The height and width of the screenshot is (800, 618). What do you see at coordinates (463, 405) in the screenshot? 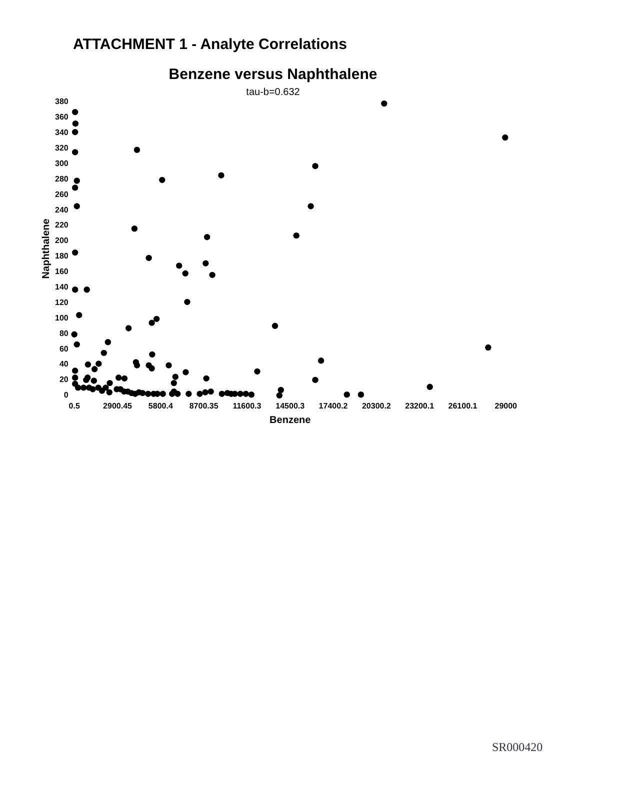
I see `x-tick-label: 26100.1` at bounding box center [463, 405].